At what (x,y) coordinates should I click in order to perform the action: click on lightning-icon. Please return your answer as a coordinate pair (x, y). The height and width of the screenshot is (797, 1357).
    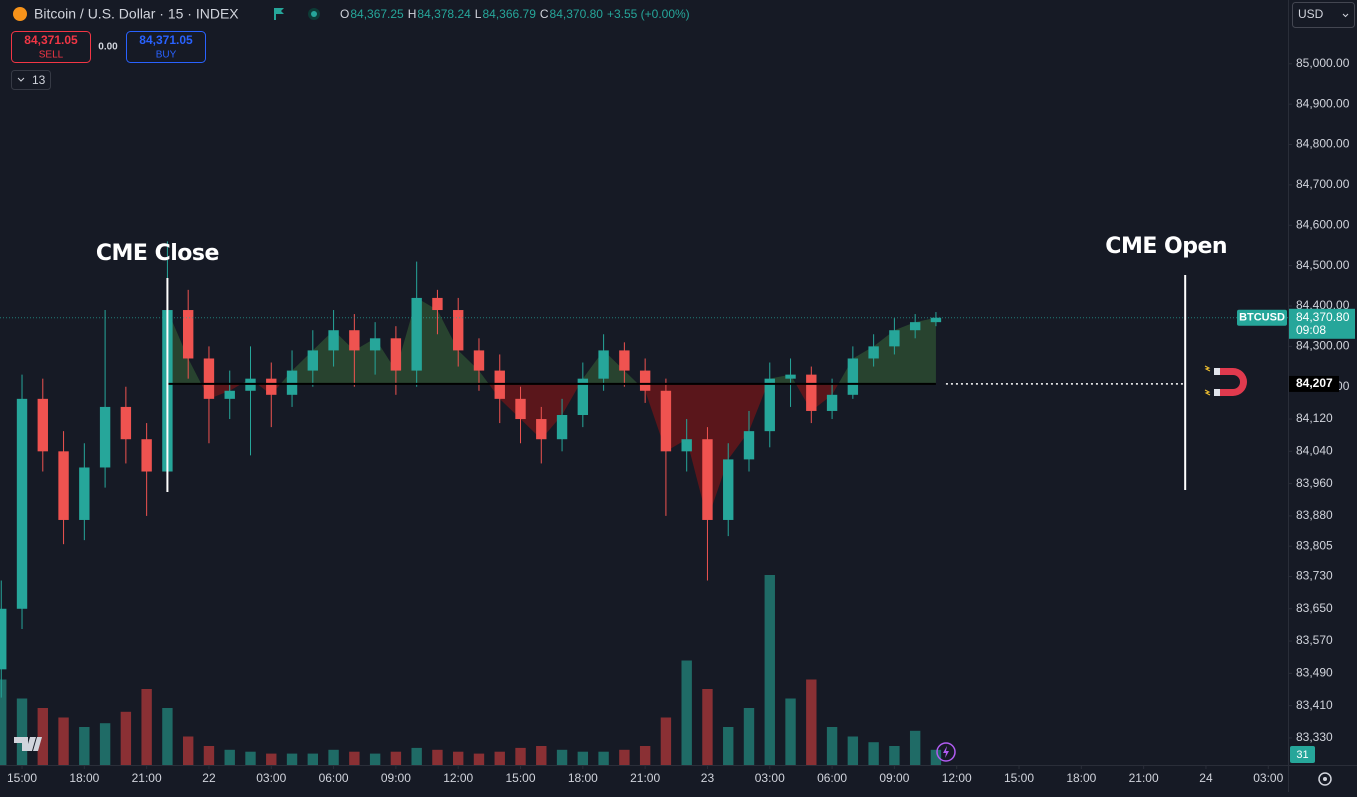
    Looking at the image, I should click on (946, 752).